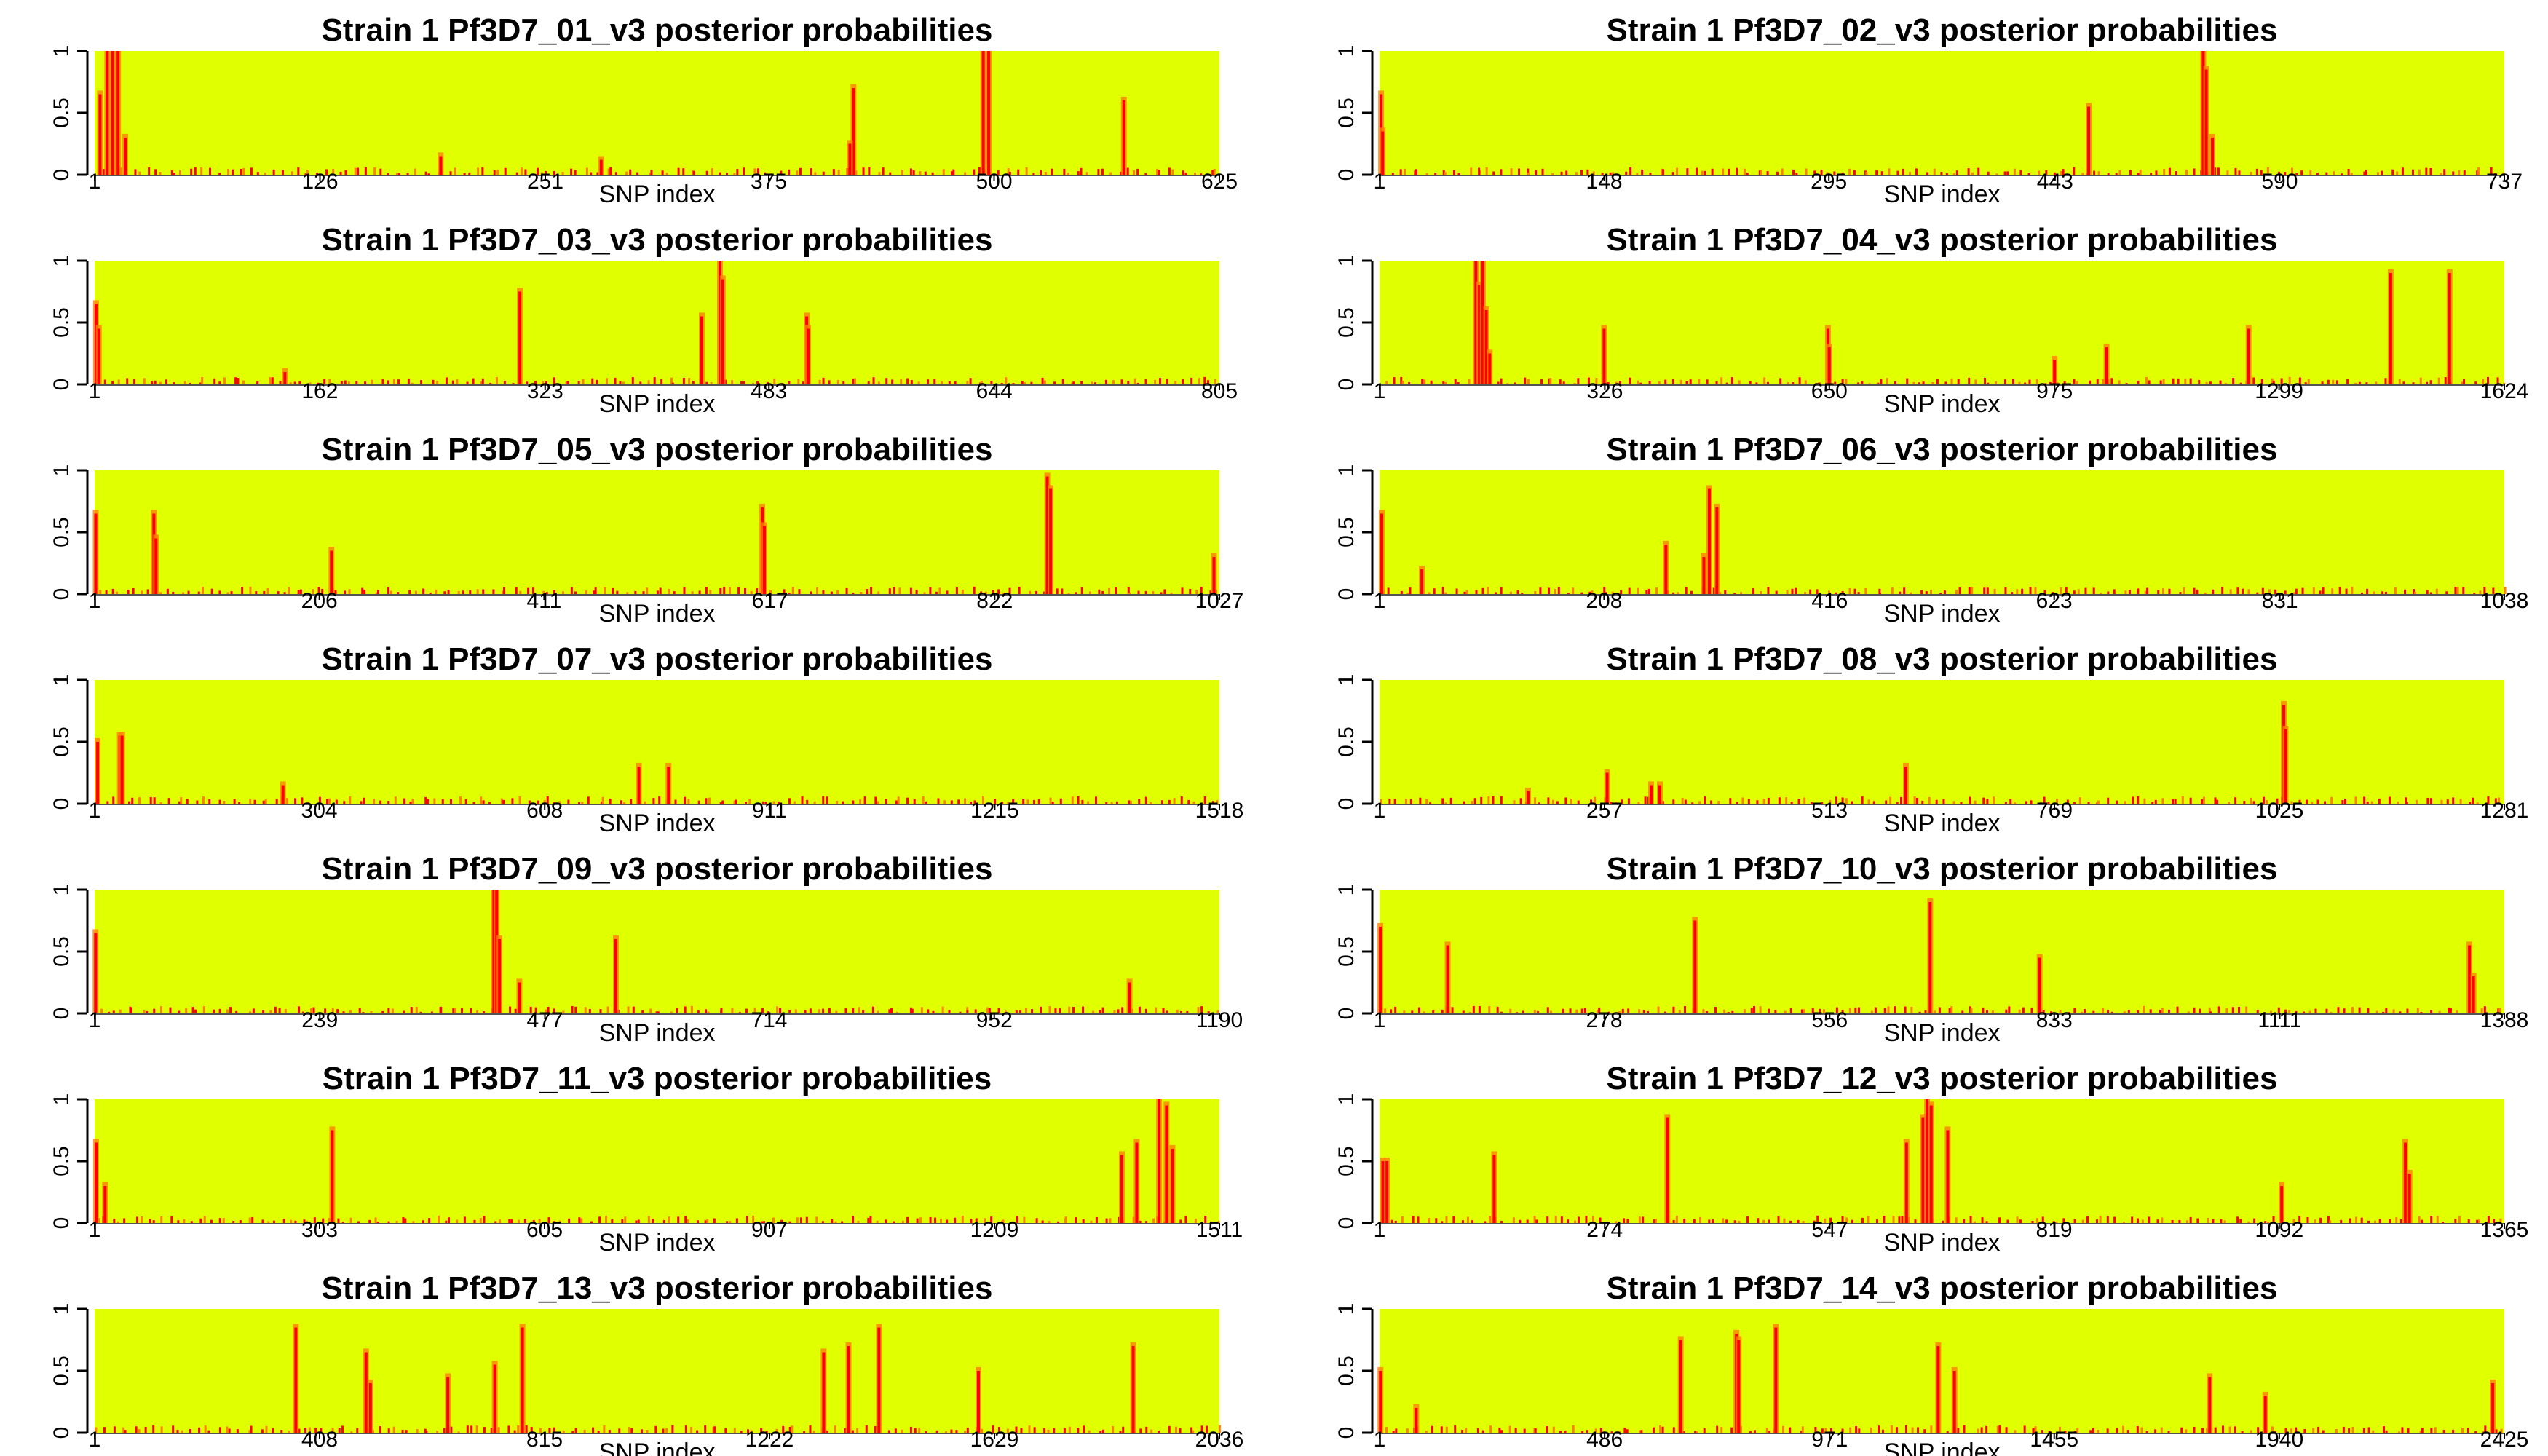 The image size is (2548, 1456). Describe the element at coordinates (2054, 1440) in the screenshot. I see `x-tick-label: 1455` at that location.